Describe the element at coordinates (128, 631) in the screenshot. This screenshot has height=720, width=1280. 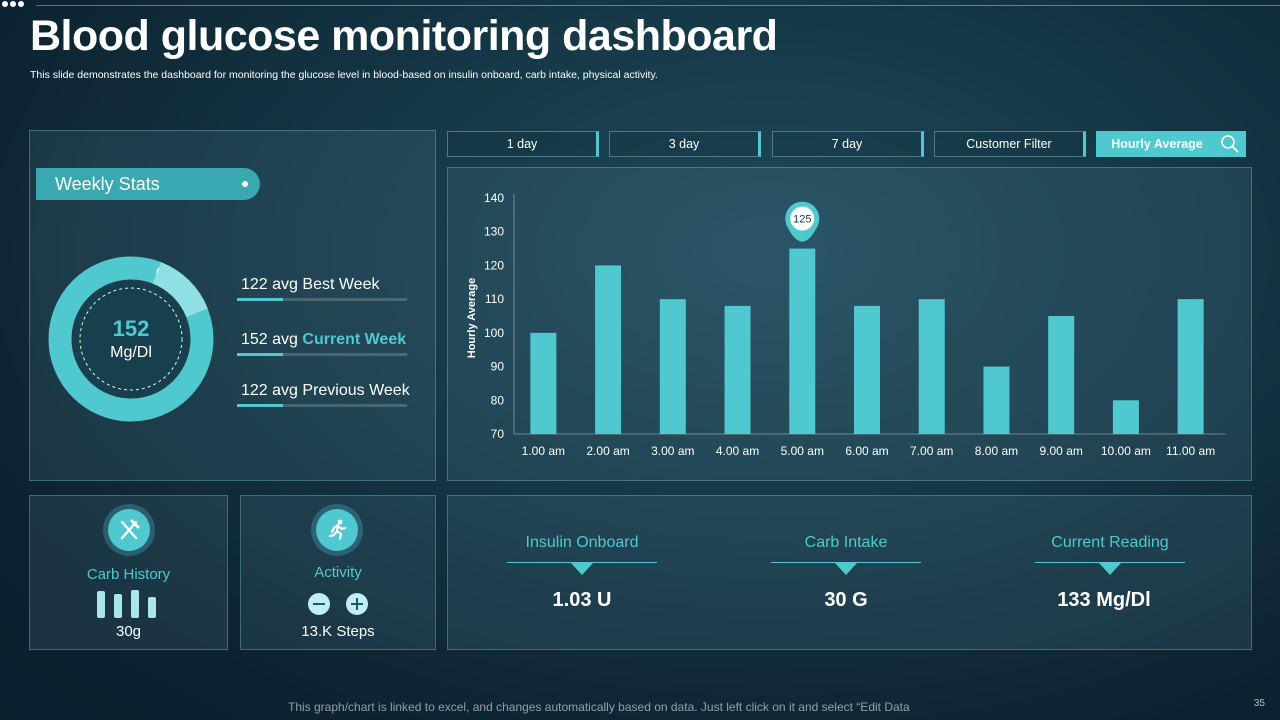
I see `carb-history-value: 30g` at that location.